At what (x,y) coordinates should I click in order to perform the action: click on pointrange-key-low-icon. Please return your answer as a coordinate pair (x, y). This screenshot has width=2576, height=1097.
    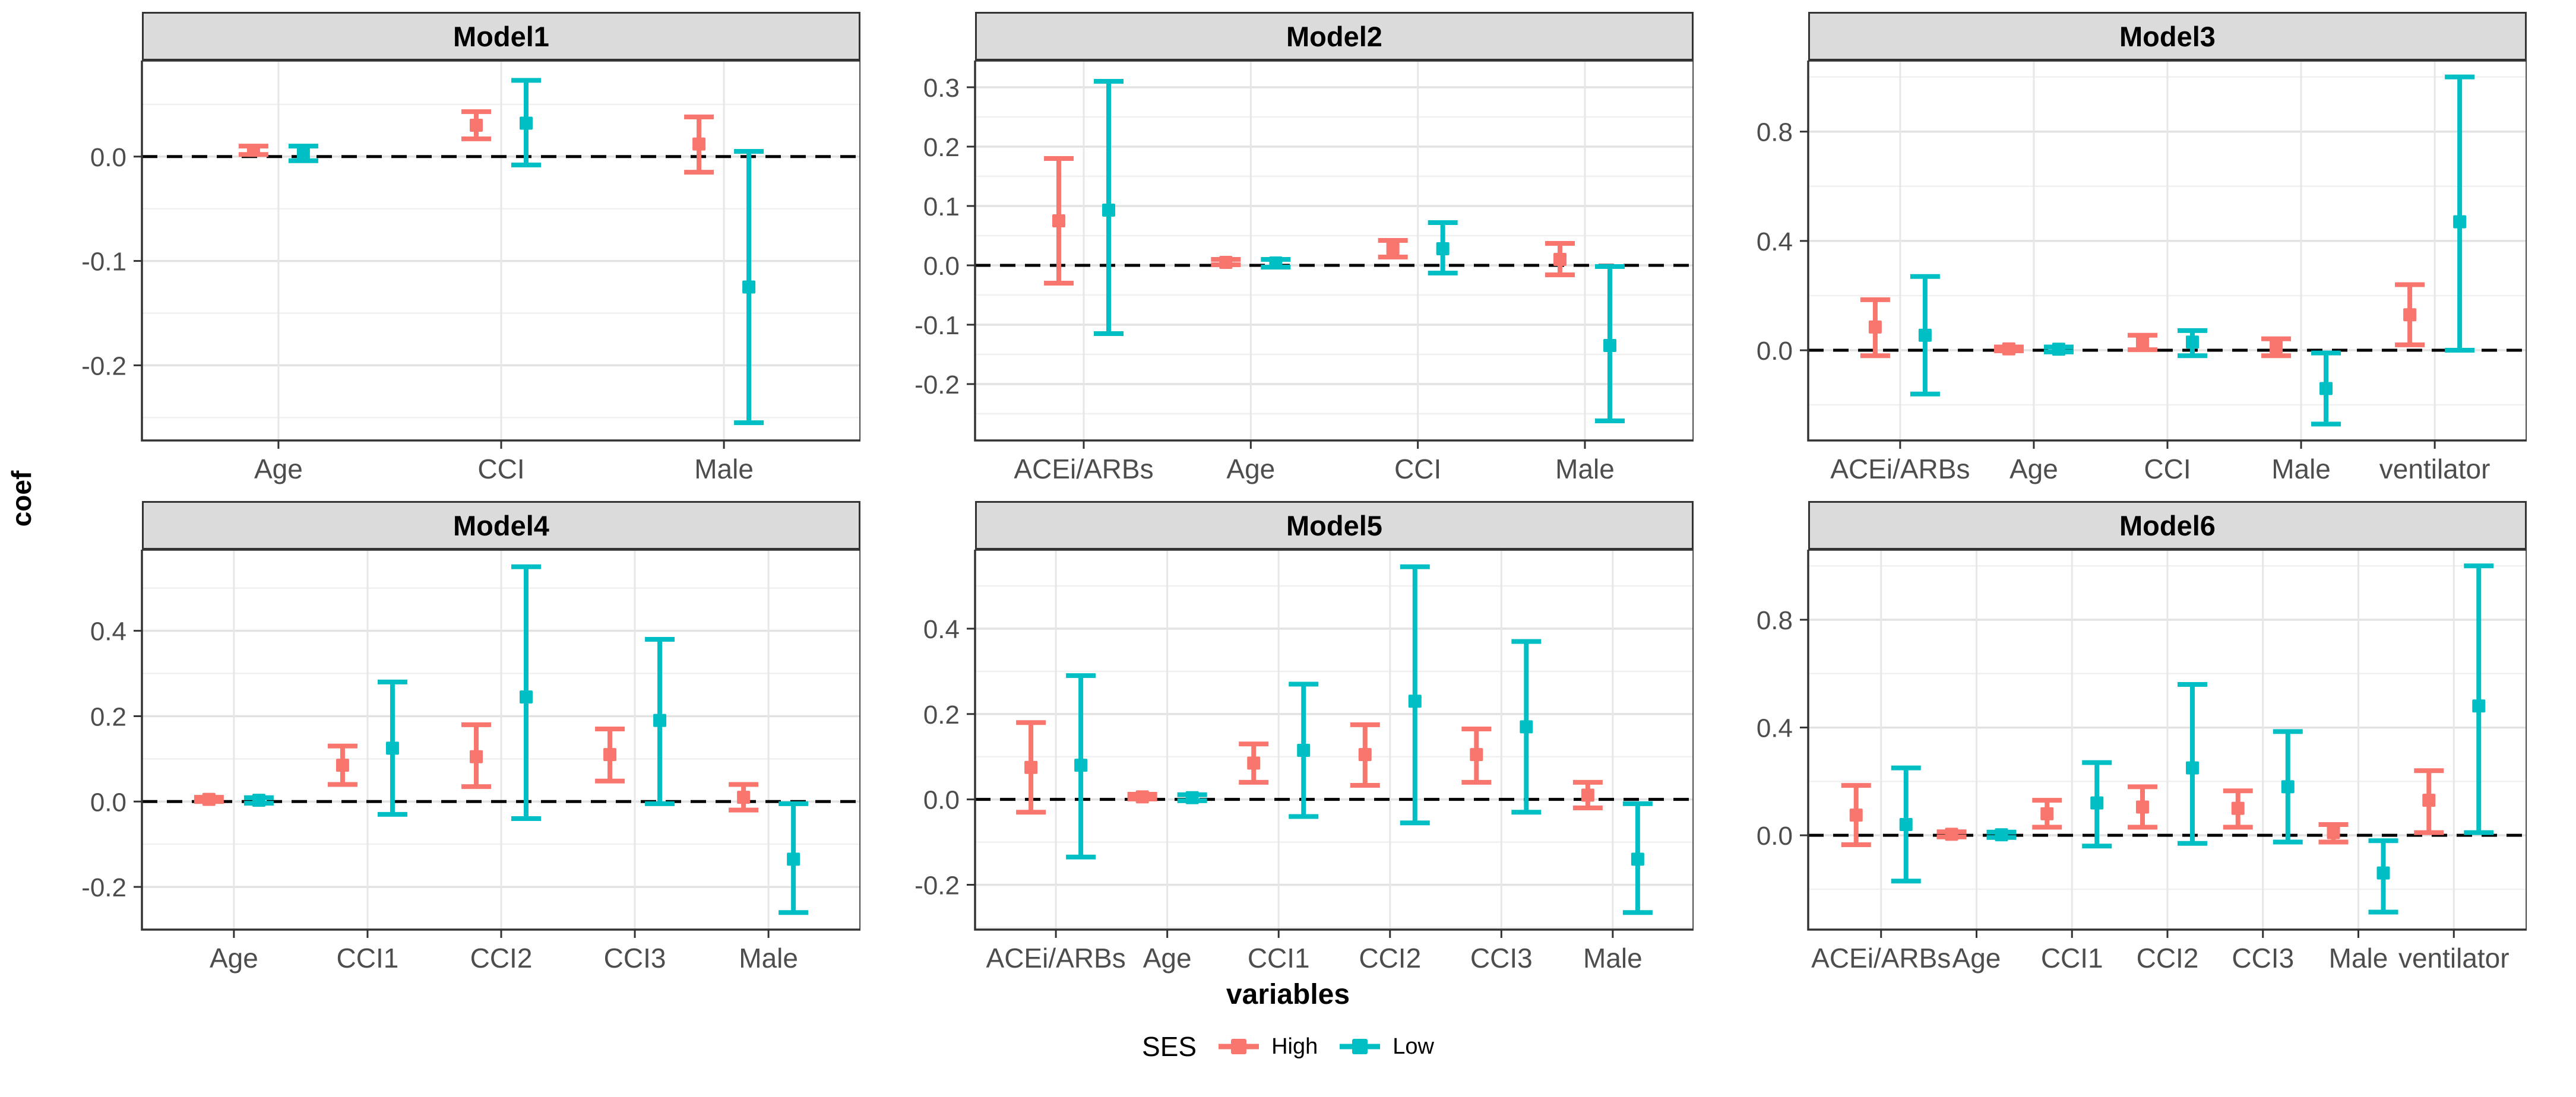
    Looking at the image, I should click on (1360, 1046).